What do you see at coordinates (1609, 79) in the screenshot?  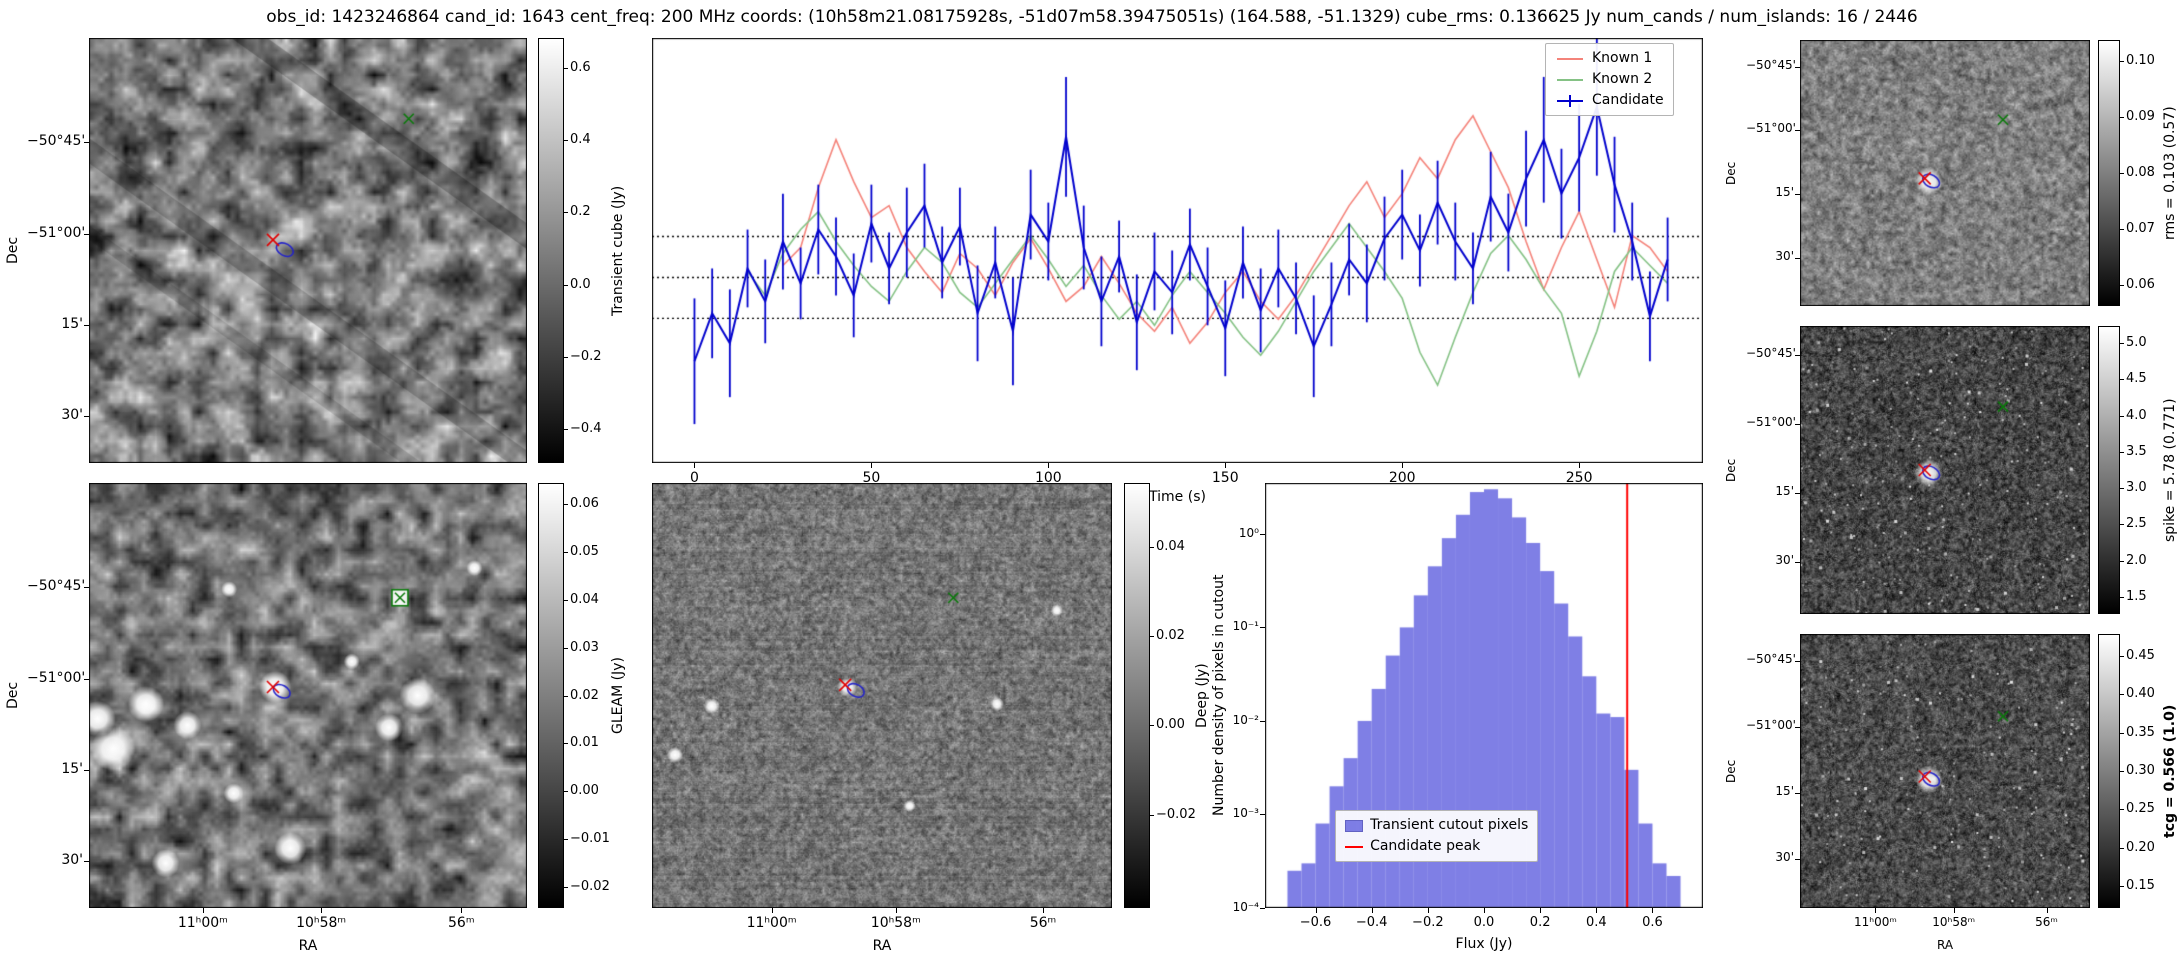 I see `lightcurve-legend: Known 1 Known 2 Candidate` at bounding box center [1609, 79].